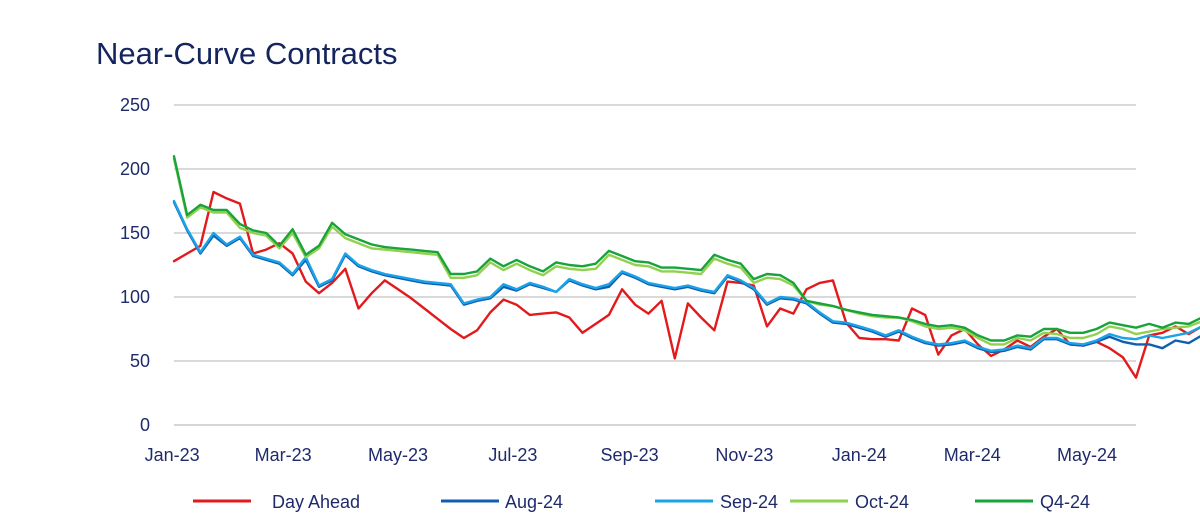  What do you see at coordinates (749, 502) in the screenshot?
I see `legend-label-sep-24: Sep-24` at bounding box center [749, 502].